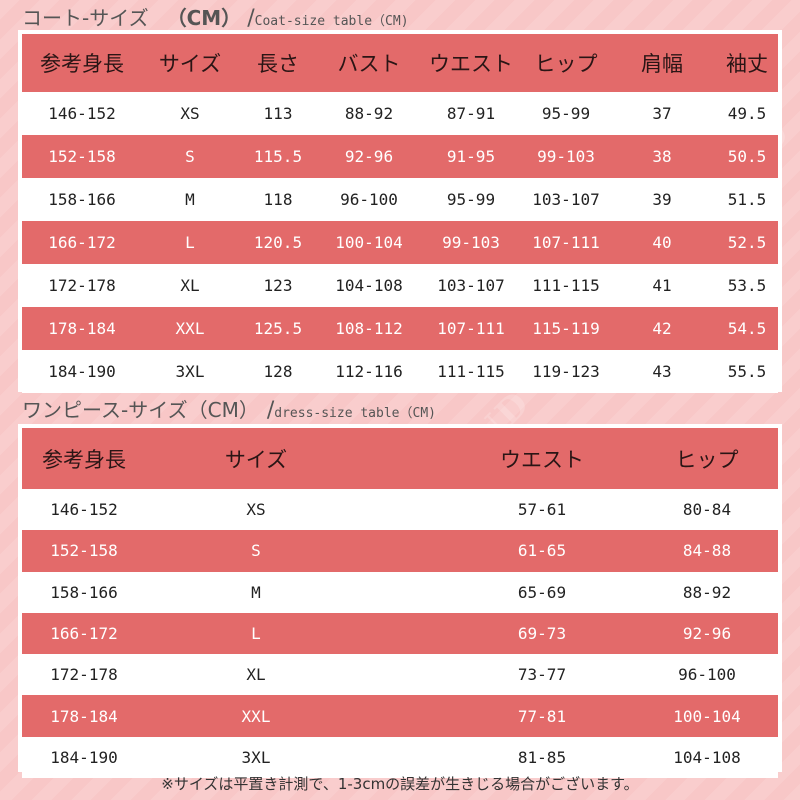 The width and height of the screenshot is (800, 800). What do you see at coordinates (400, 458) in the screenshot?
I see `dress-header-row: 参考身長 サイズ ウエスト ヒップ` at bounding box center [400, 458].